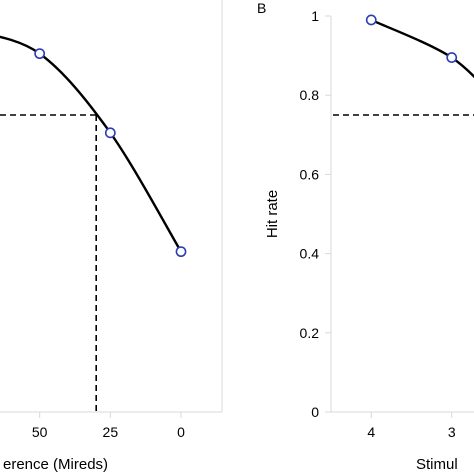 This screenshot has height=474, width=474. I want to click on panel-a-x-ticks: 50 25 0, so click(108, 426).